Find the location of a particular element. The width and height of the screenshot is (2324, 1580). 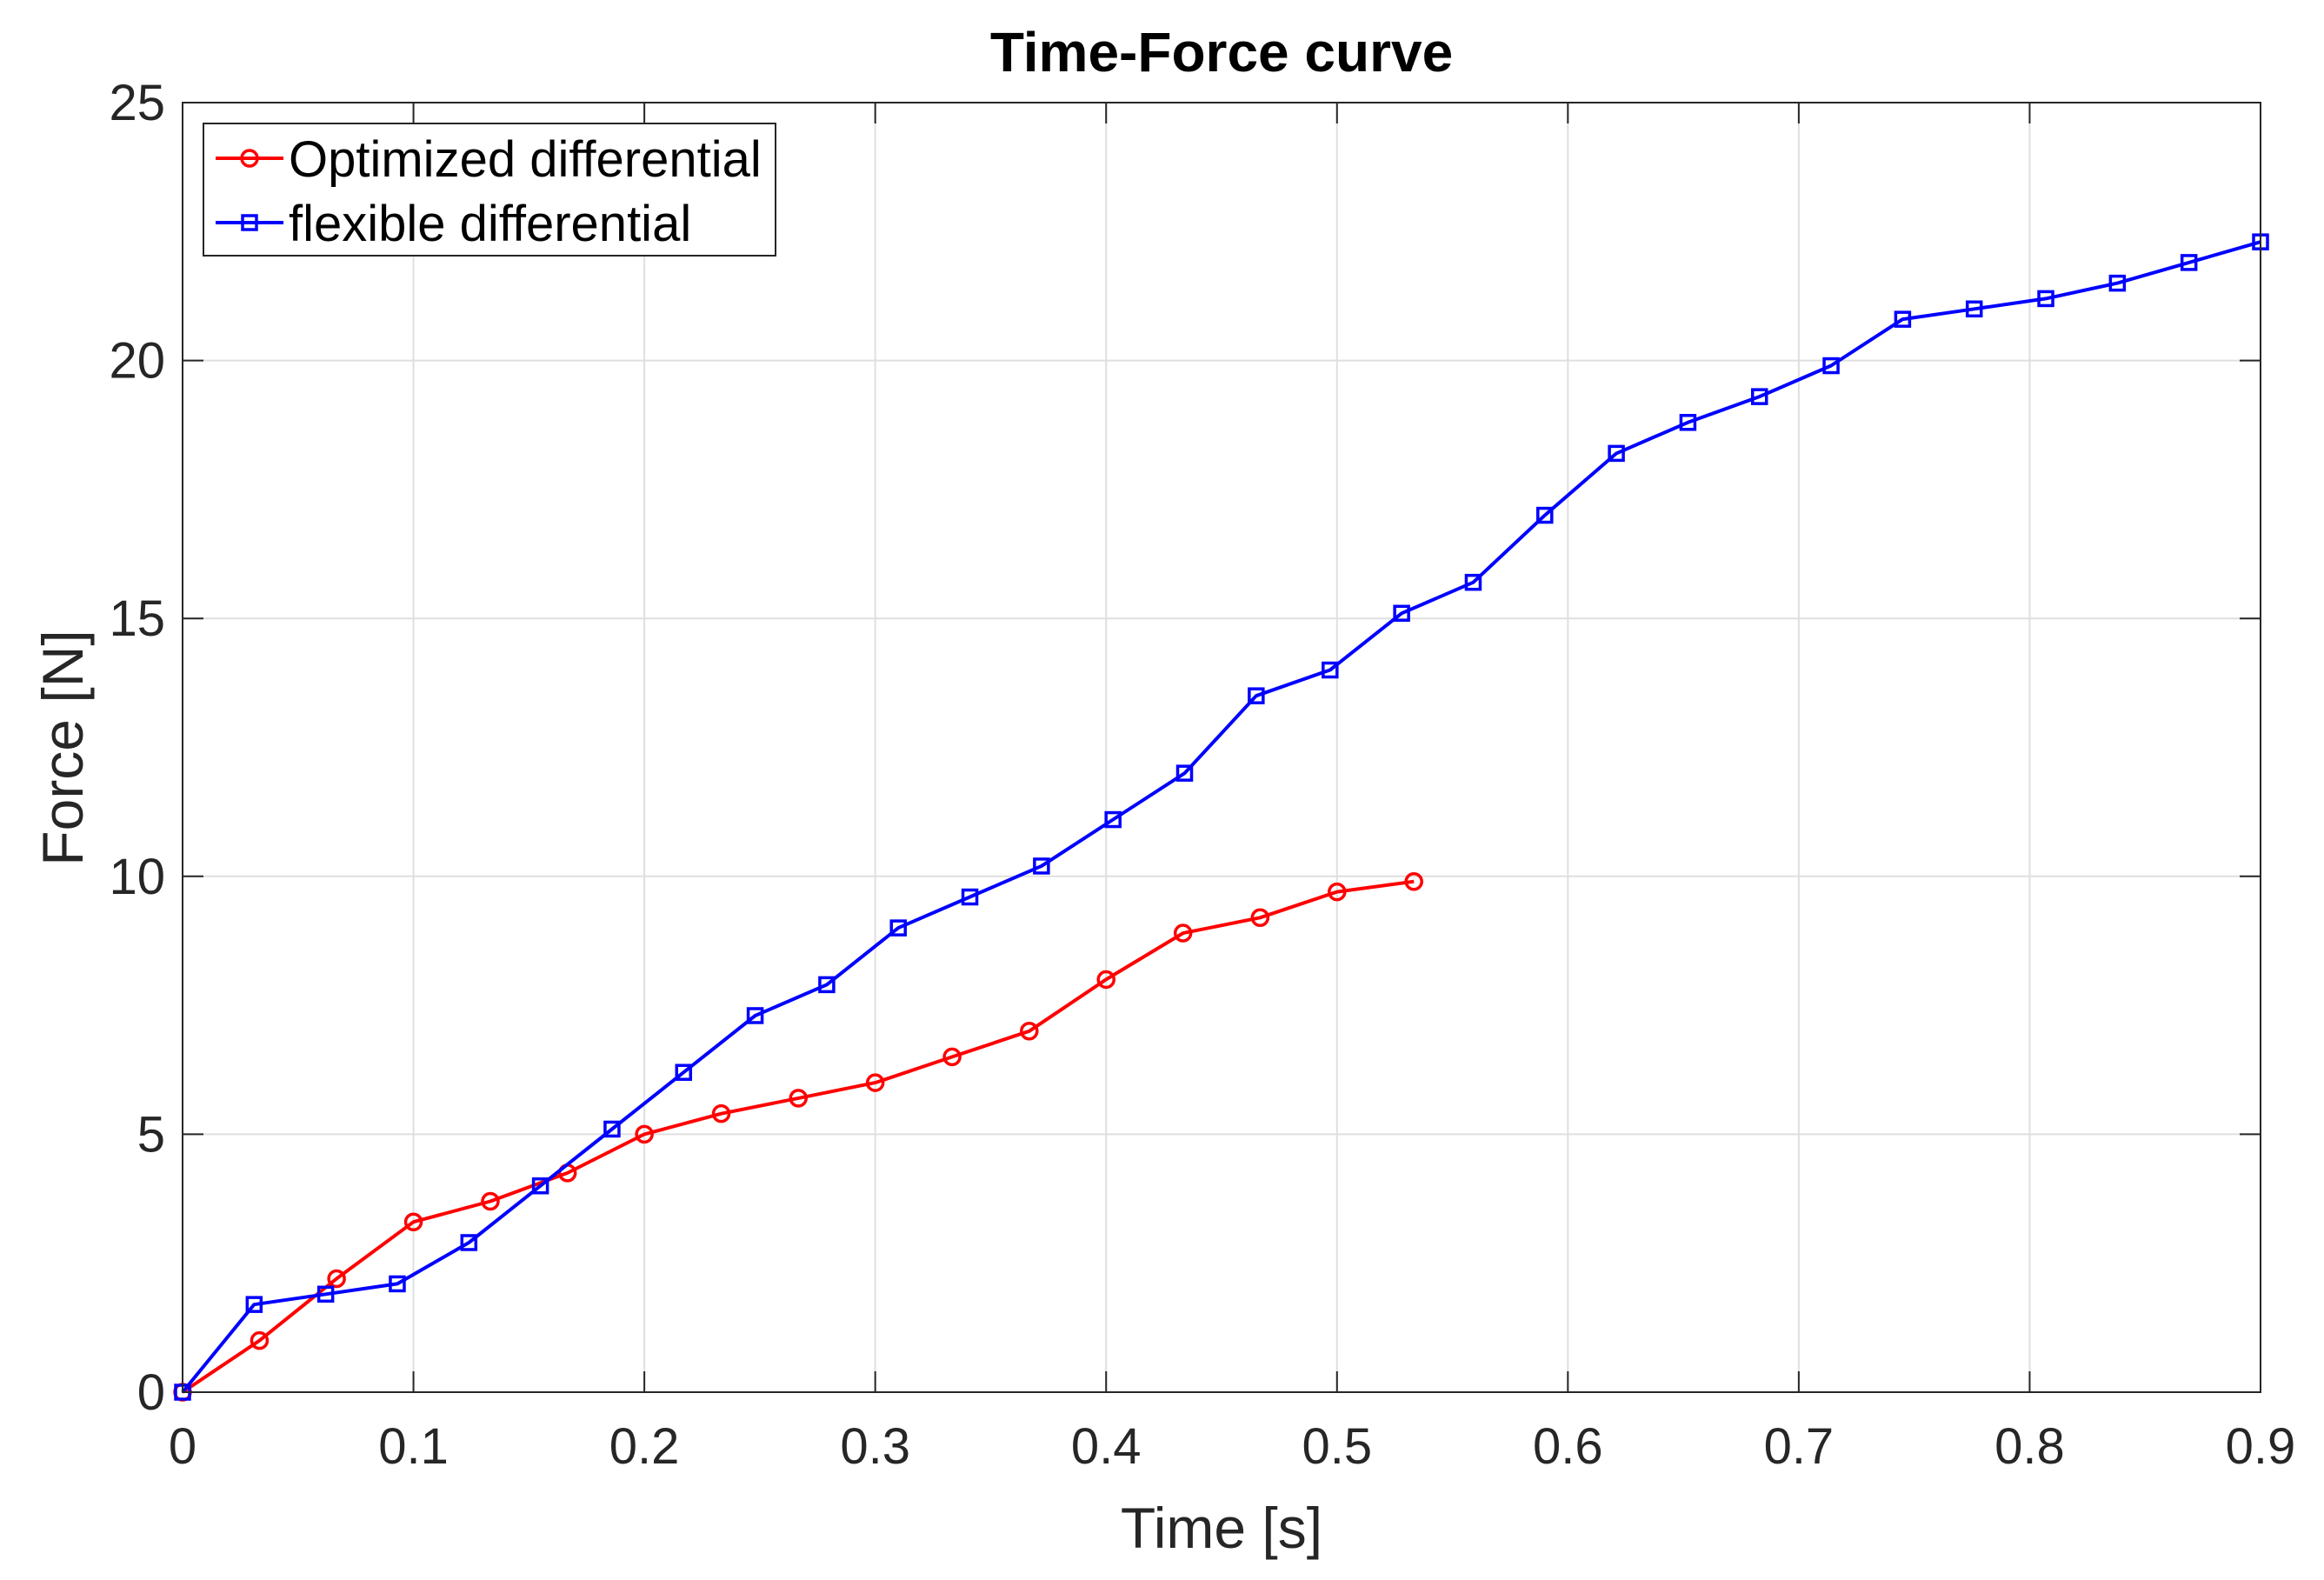

y-tick-label: 25 is located at coordinates (137, 103).